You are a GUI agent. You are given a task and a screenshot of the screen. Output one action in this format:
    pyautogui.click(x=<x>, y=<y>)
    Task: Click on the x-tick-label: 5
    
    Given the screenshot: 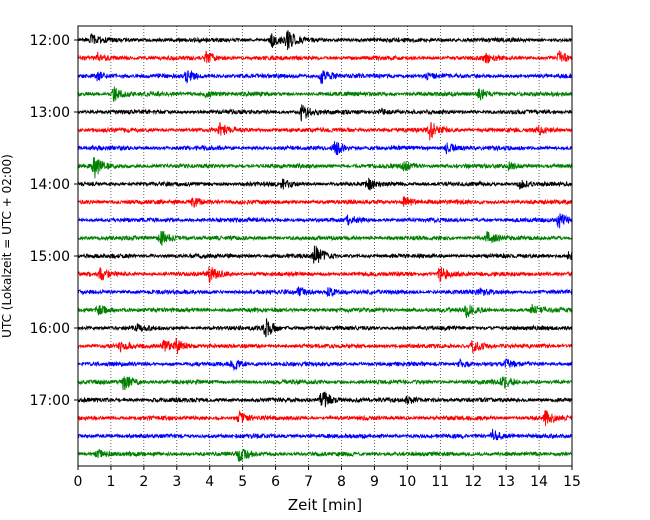 What is the action you would take?
    pyautogui.click(x=242, y=482)
    